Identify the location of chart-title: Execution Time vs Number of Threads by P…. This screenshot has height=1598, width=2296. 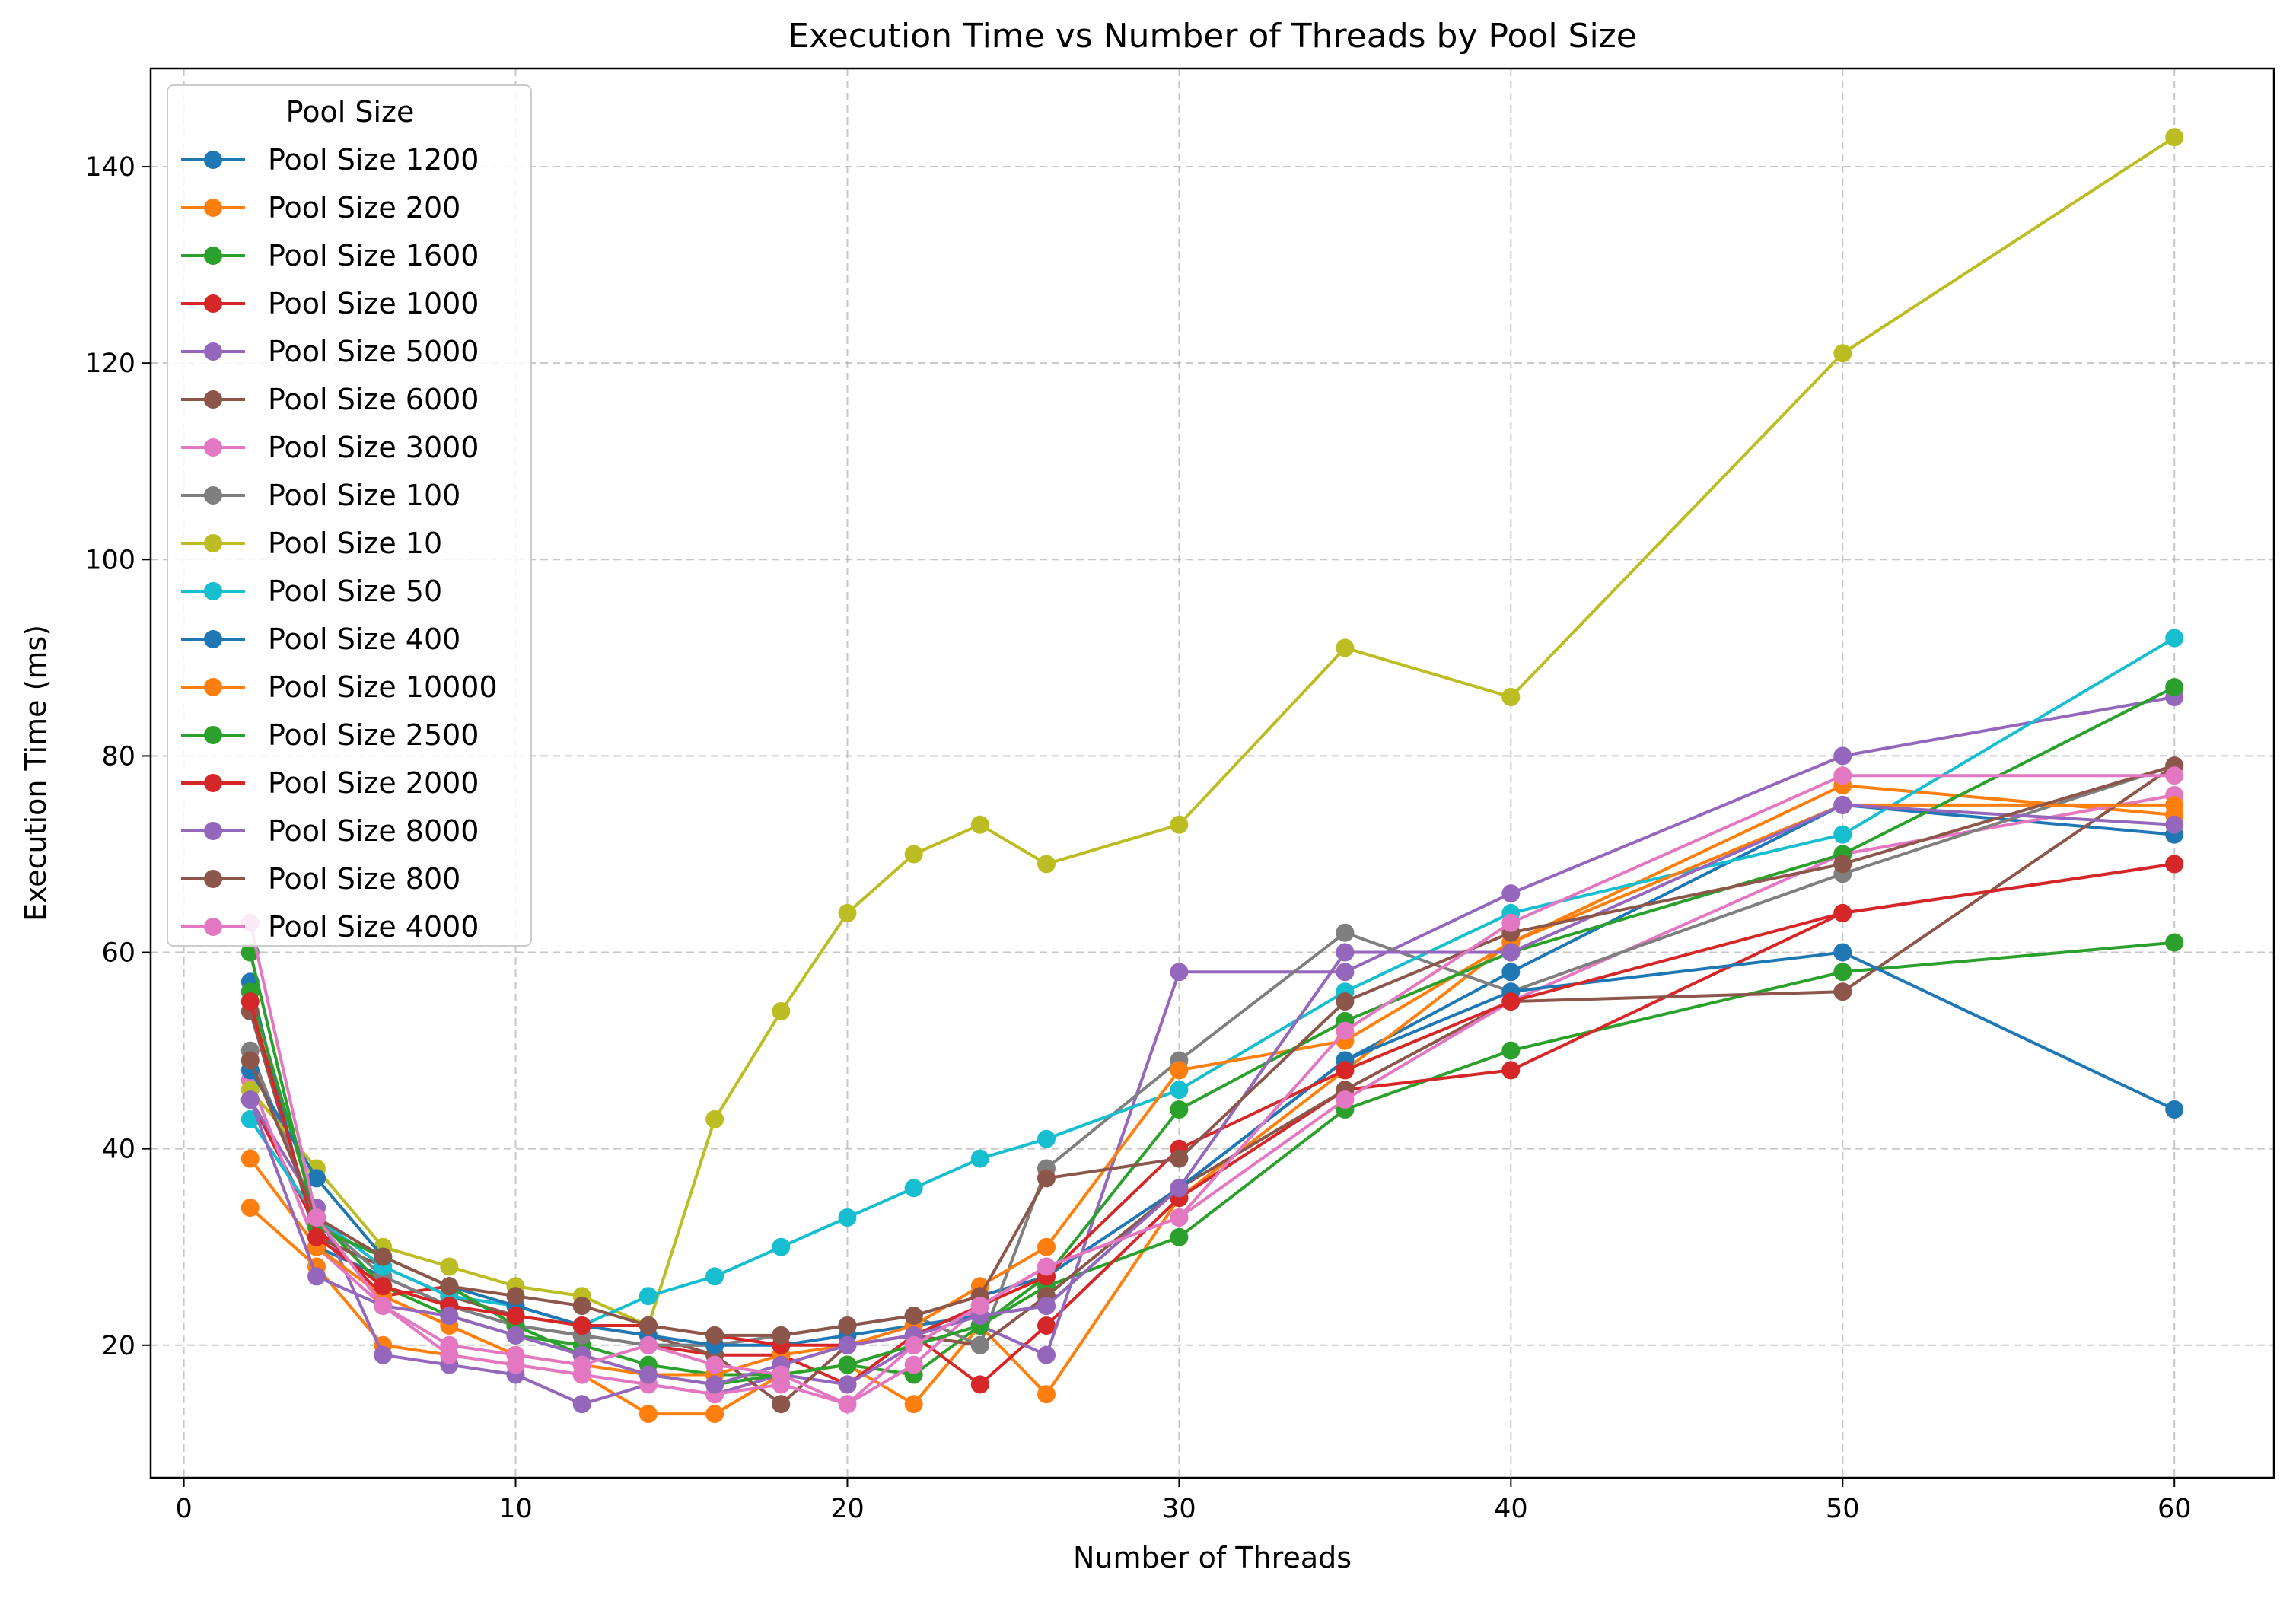
(1212, 36).